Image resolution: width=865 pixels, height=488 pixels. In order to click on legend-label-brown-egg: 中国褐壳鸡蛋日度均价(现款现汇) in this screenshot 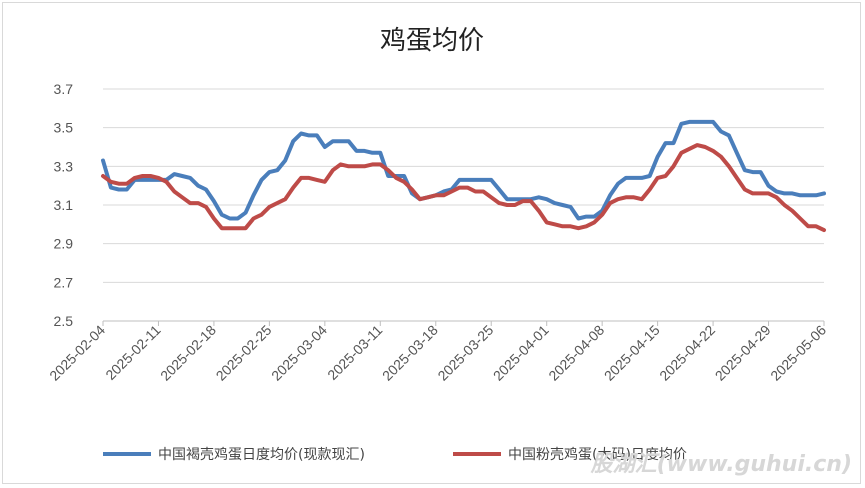, I will do `click(261, 454)`.